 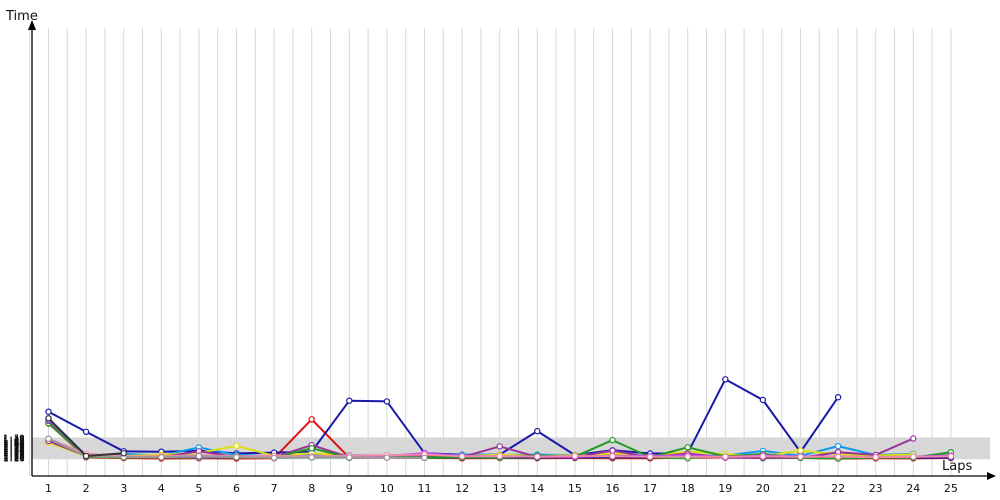 I want to click on x-tick-label: 7, so click(x=274, y=488).